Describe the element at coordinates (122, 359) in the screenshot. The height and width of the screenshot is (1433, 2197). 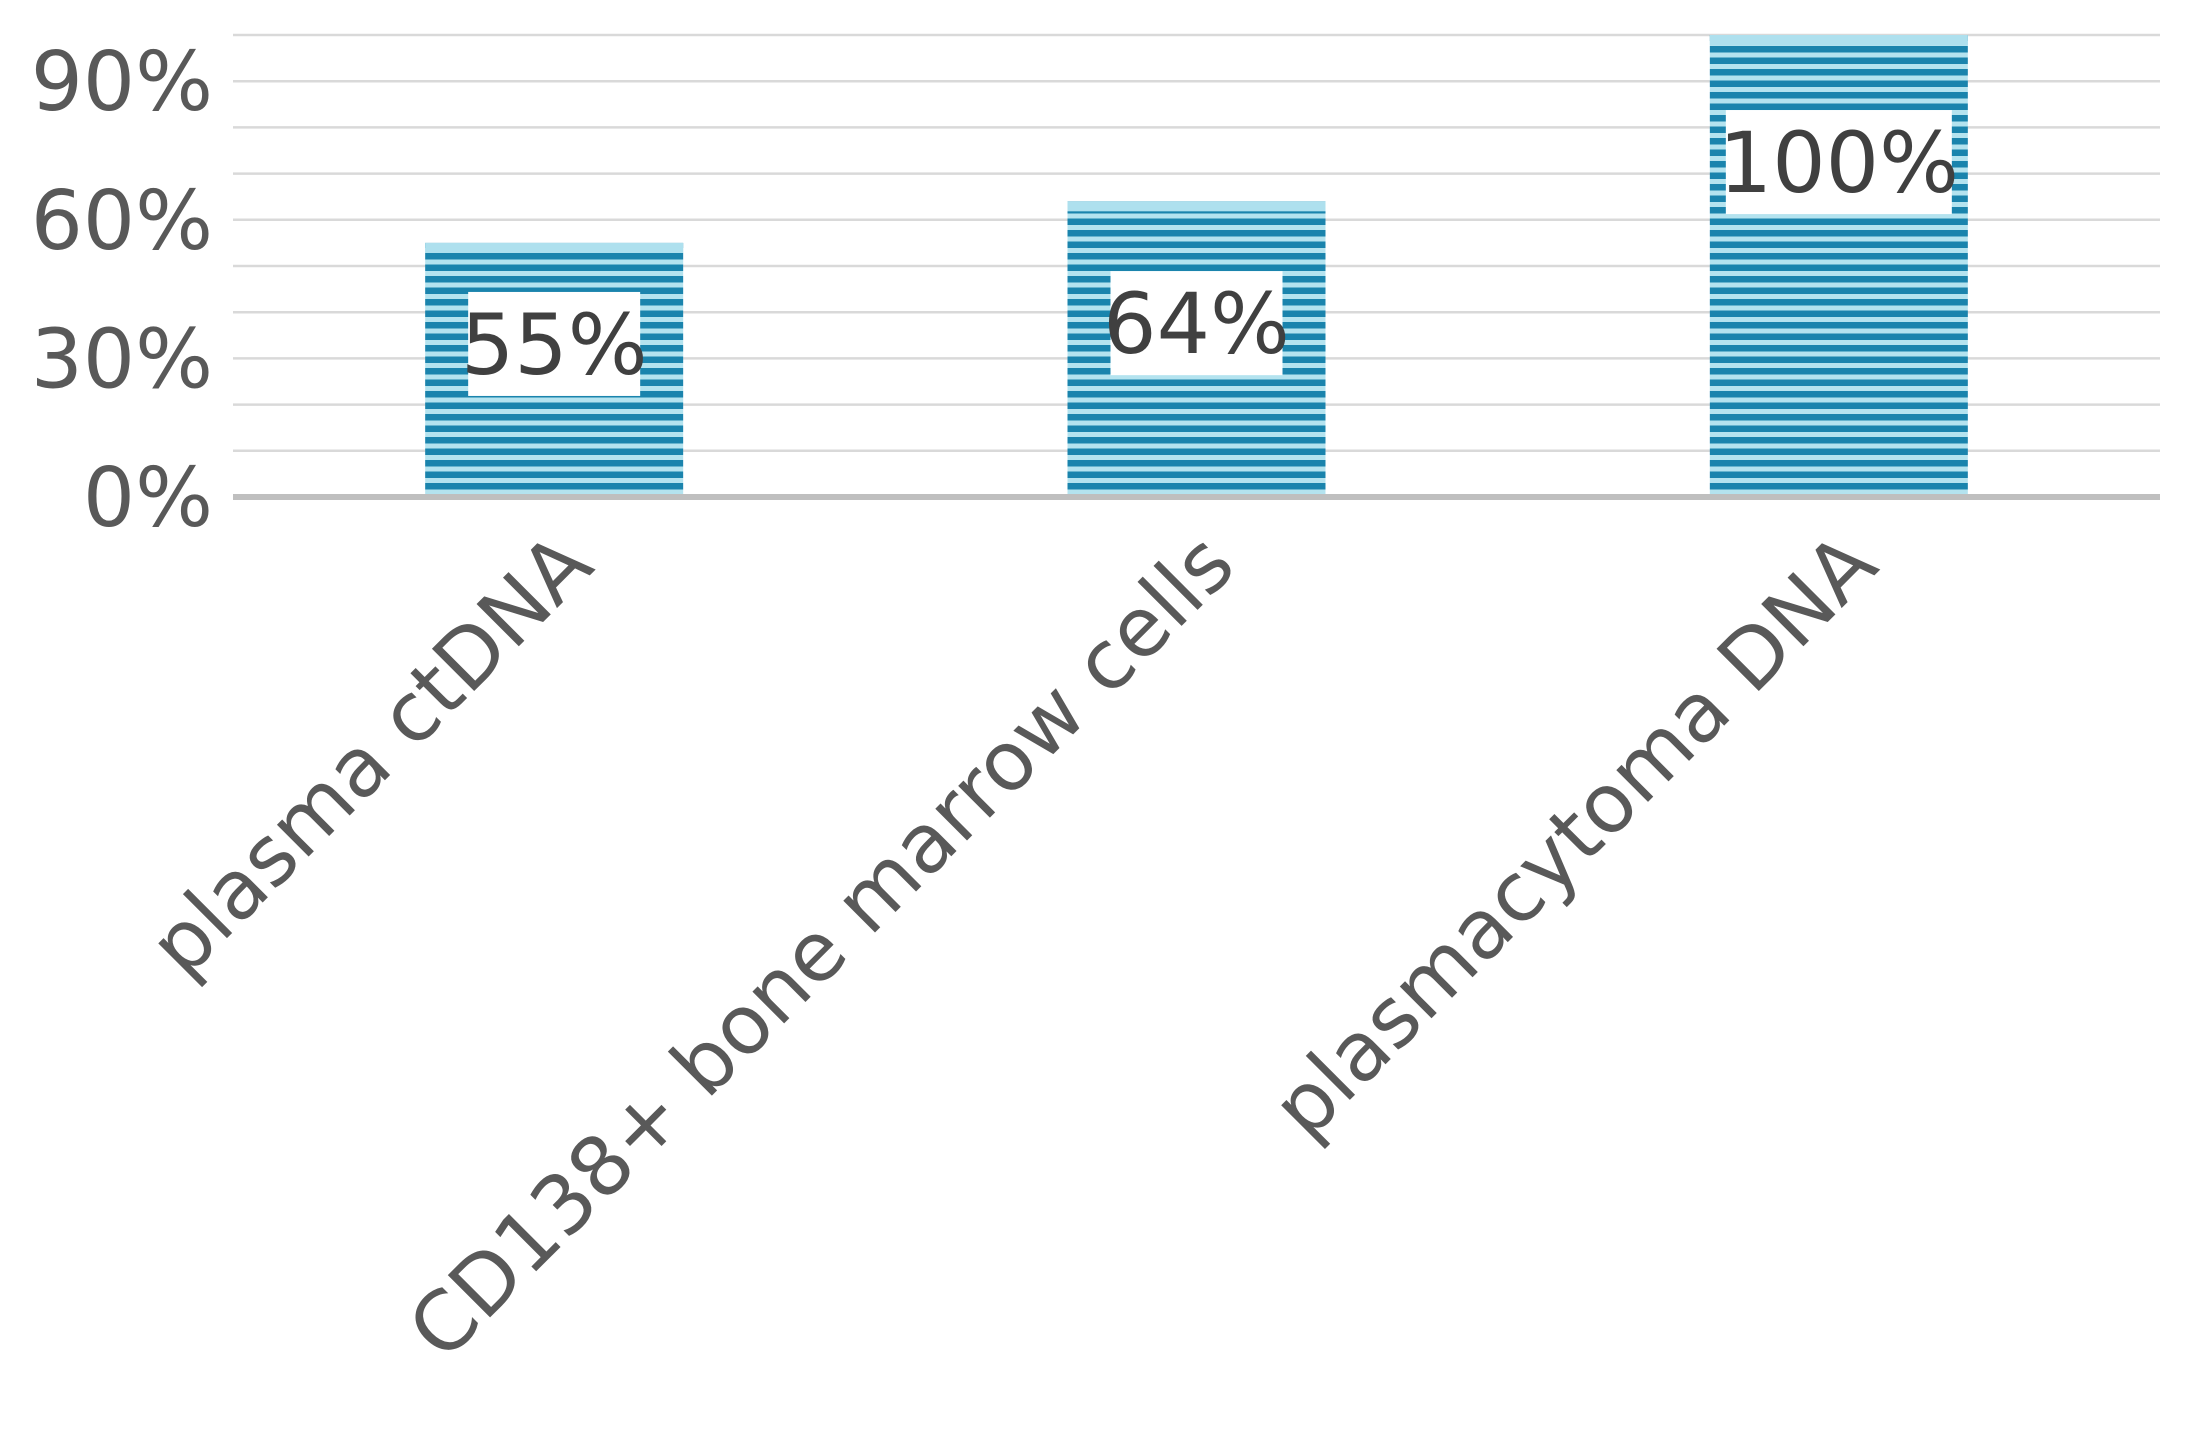
I see `y-tick-label: 30%` at that location.